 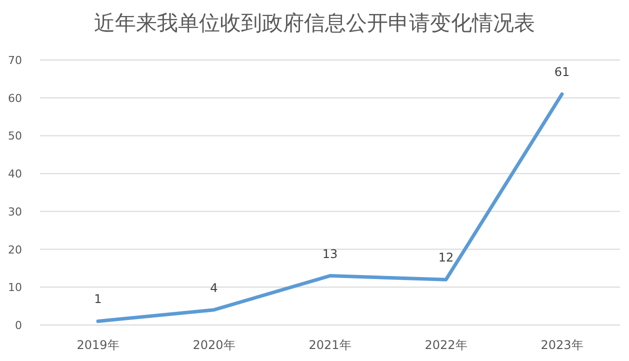 What do you see at coordinates (214, 287) in the screenshot?
I see `data-label: 4` at bounding box center [214, 287].